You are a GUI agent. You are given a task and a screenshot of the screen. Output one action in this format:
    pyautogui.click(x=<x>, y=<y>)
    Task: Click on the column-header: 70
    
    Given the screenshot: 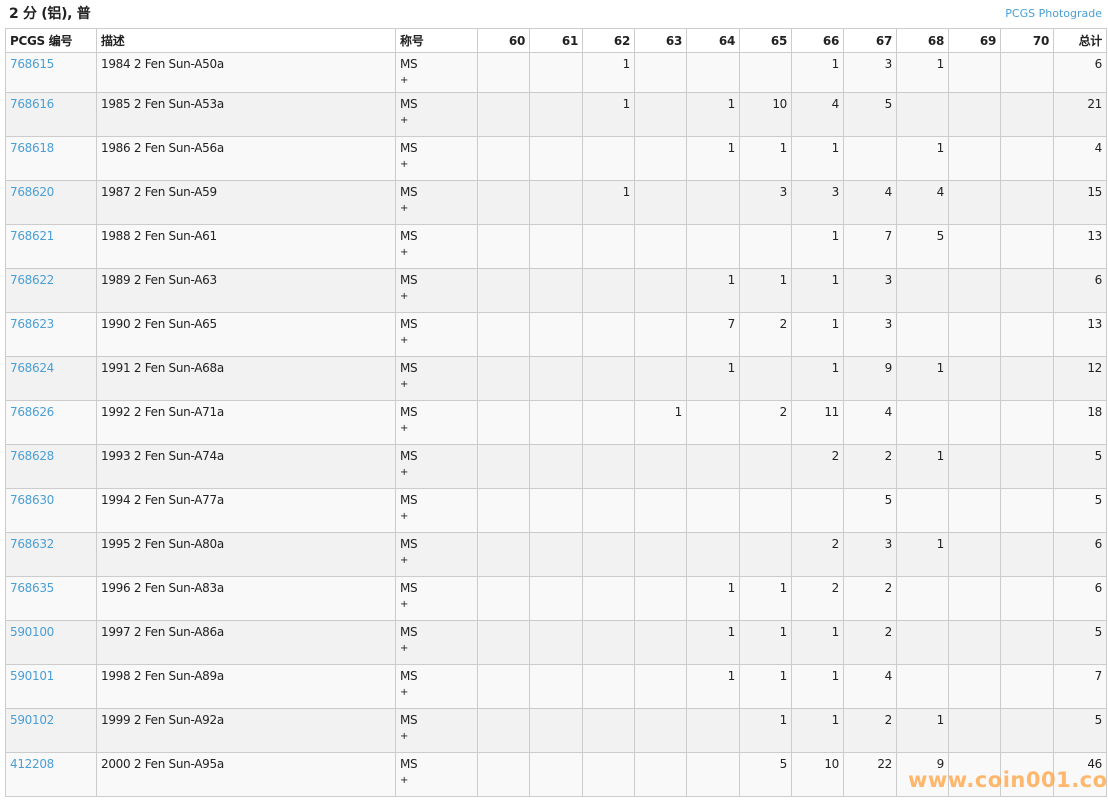 What is the action you would take?
    pyautogui.click(x=1027, y=40)
    